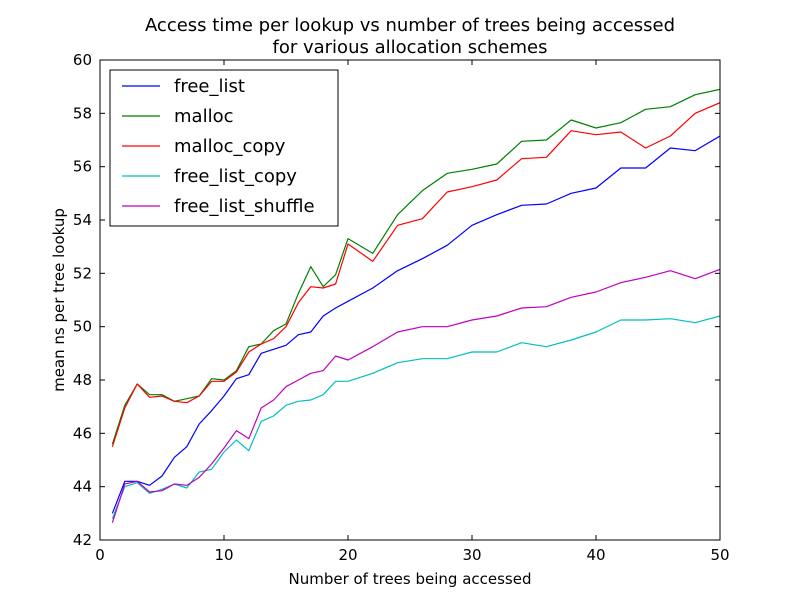 This screenshot has height=600, width=800. I want to click on x-tick-label: 20, so click(347, 555).